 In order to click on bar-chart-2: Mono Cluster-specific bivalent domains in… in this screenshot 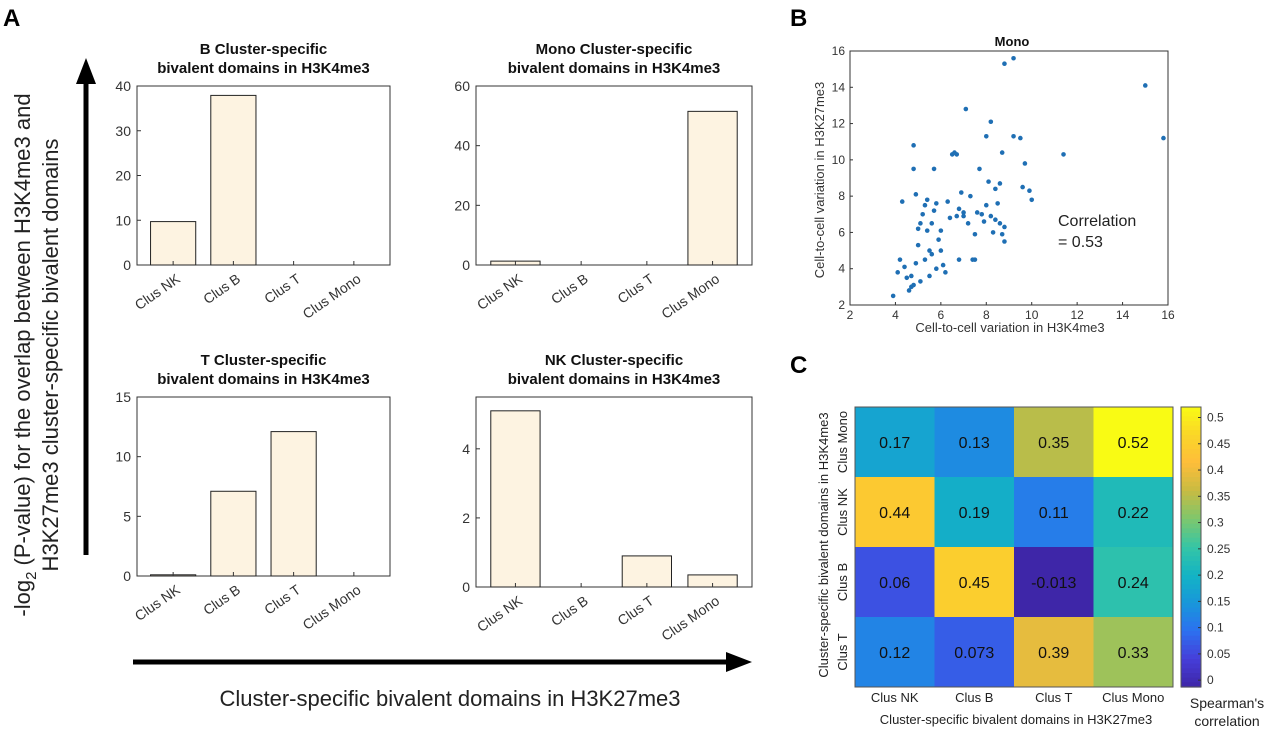, I will do `click(603, 181)`.